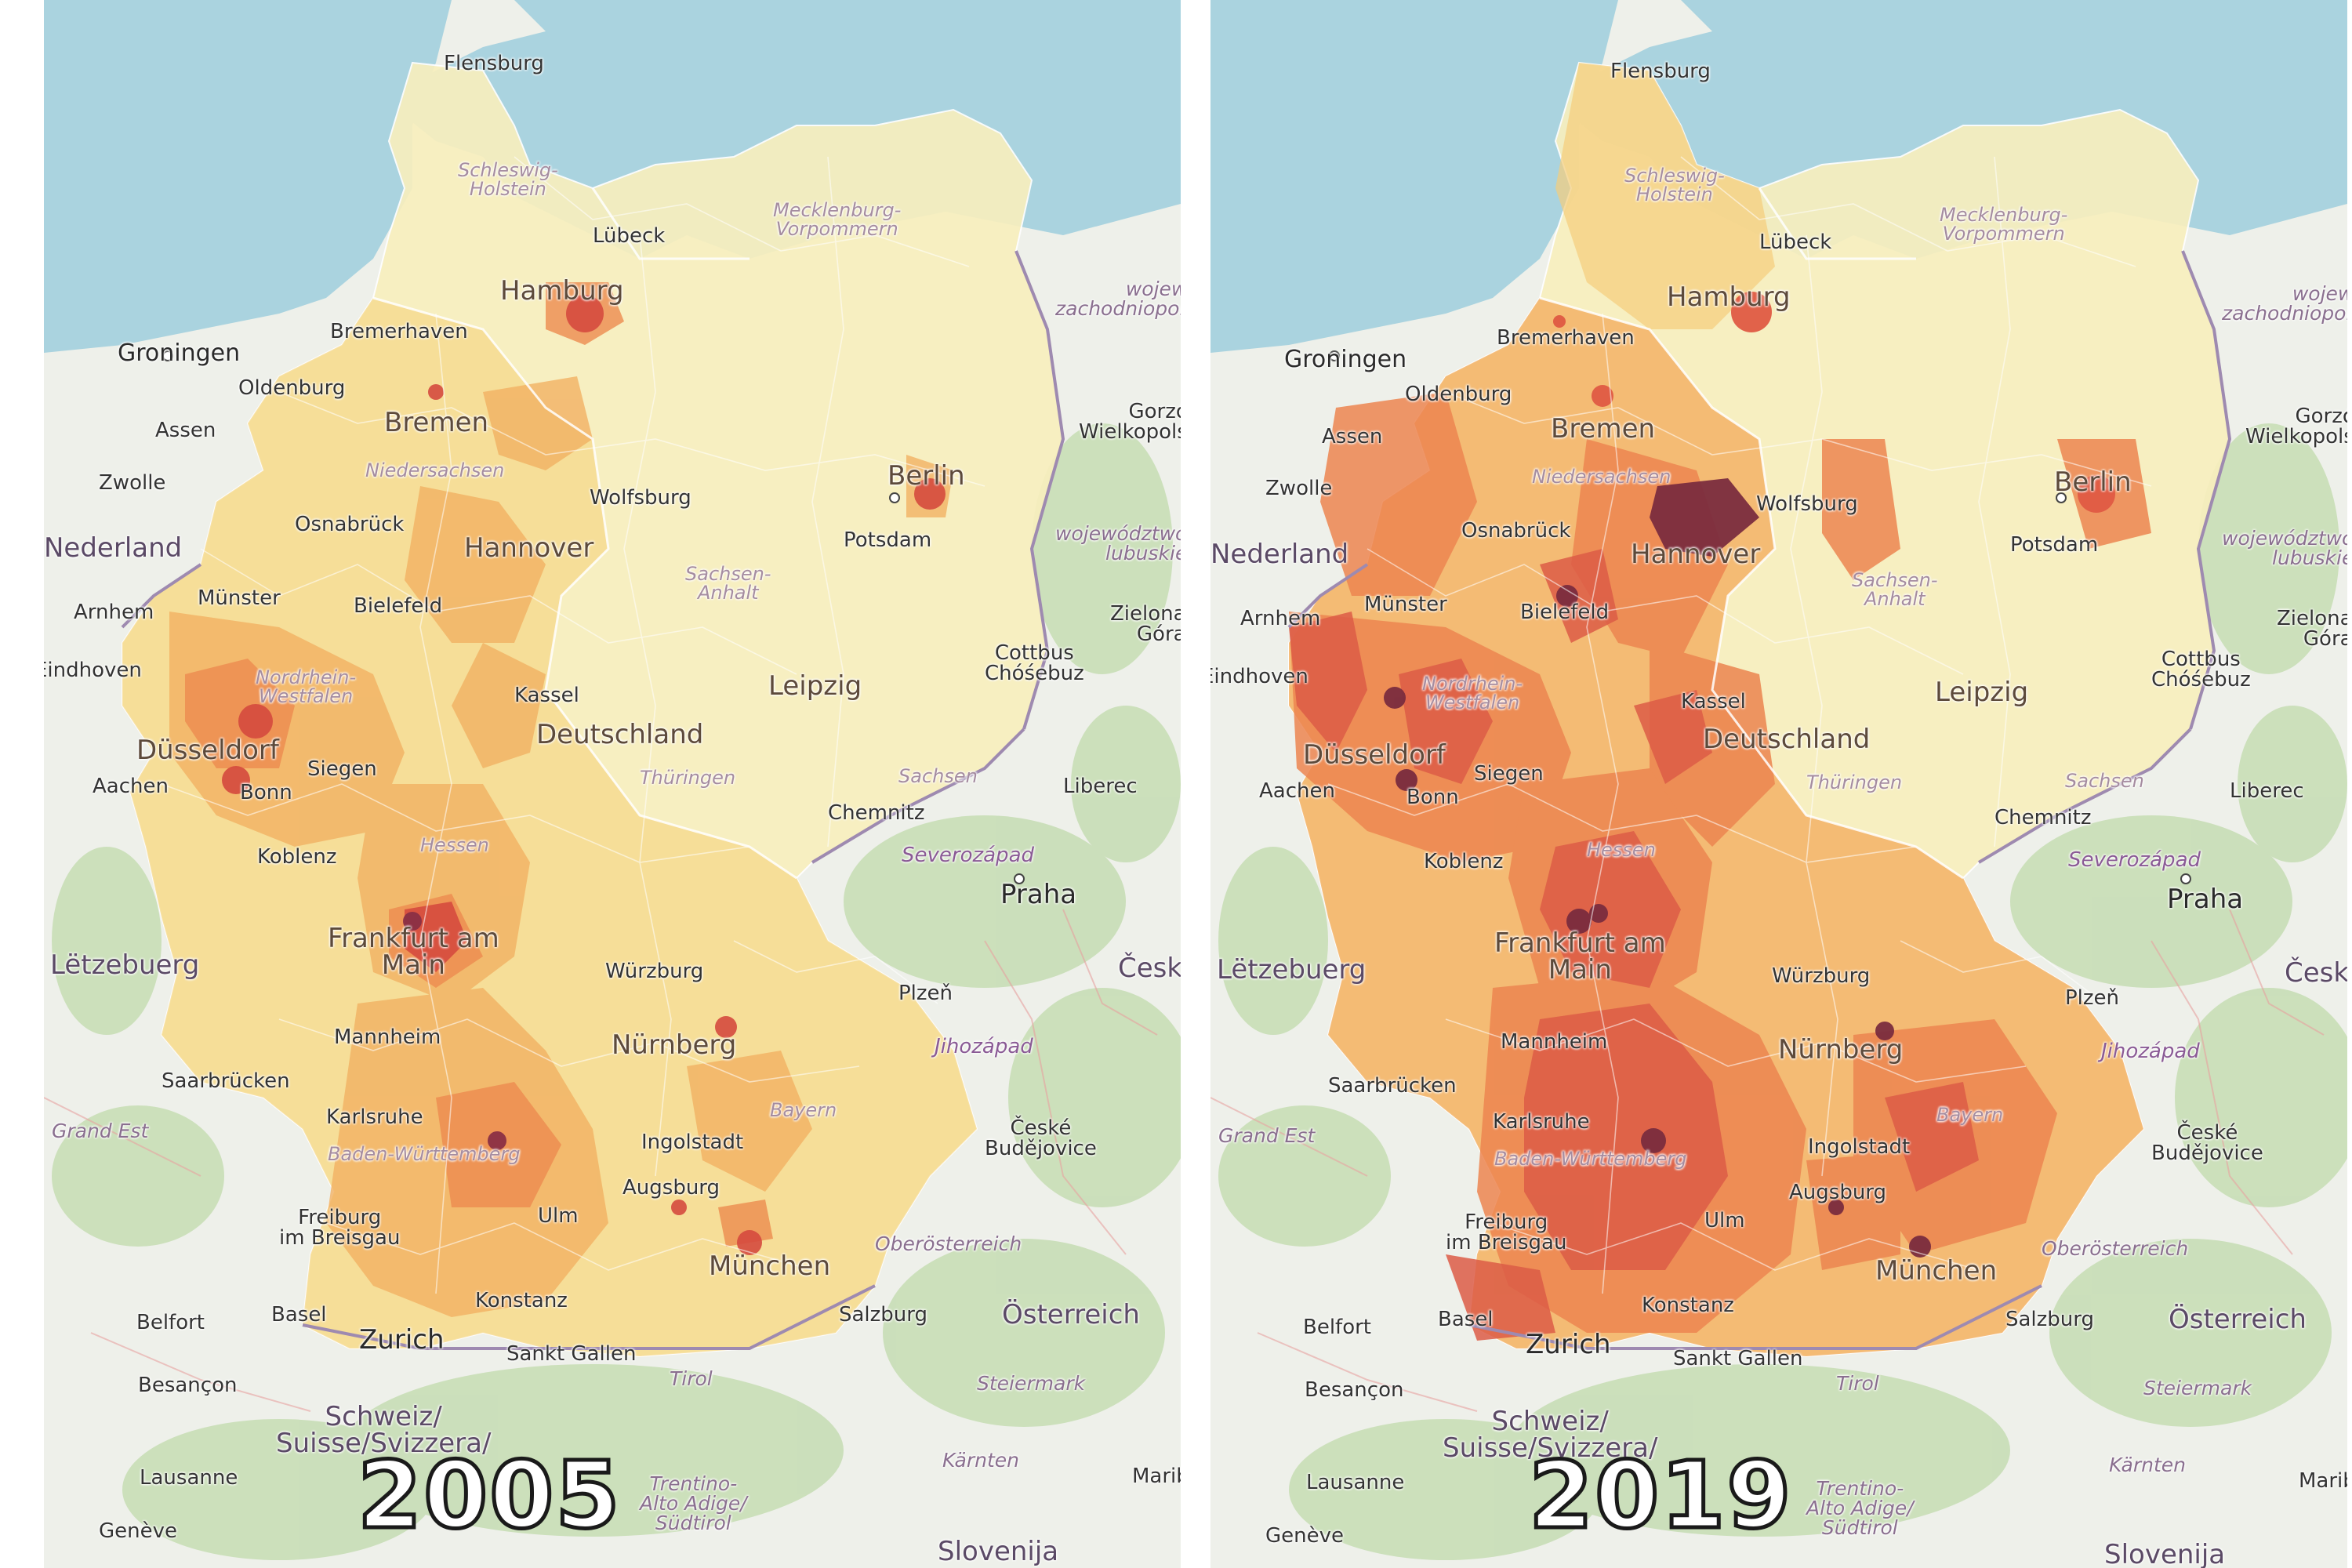 This screenshot has width=2352, height=1568. What do you see at coordinates (2054, 545) in the screenshot?
I see `label-potsdam: Potsdam` at bounding box center [2054, 545].